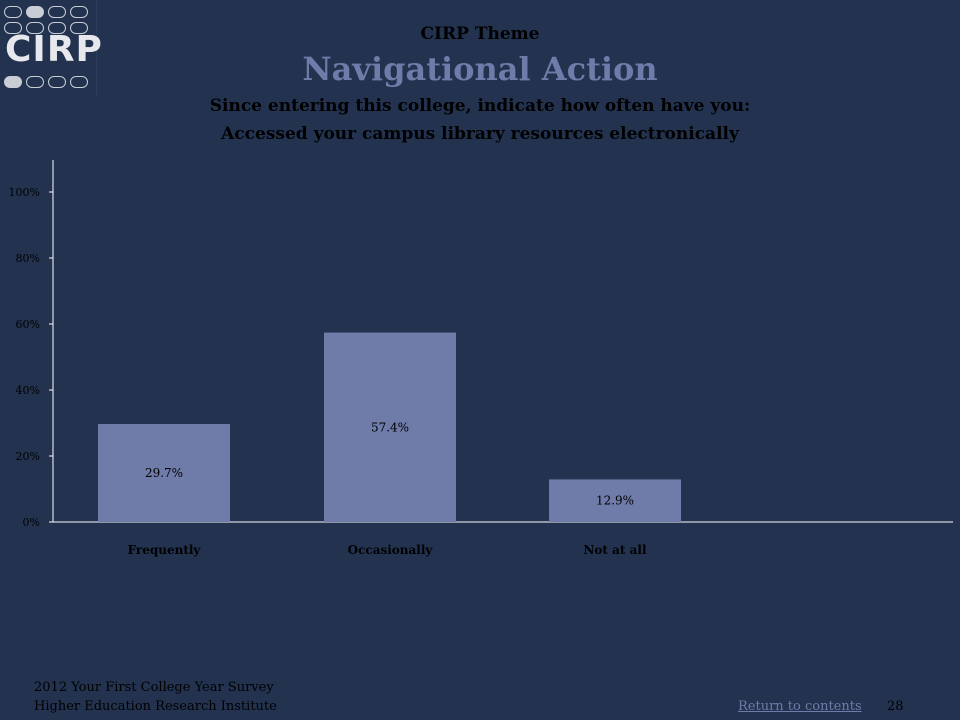  I want to click on page-title: Navigational Action, so click(480, 69).